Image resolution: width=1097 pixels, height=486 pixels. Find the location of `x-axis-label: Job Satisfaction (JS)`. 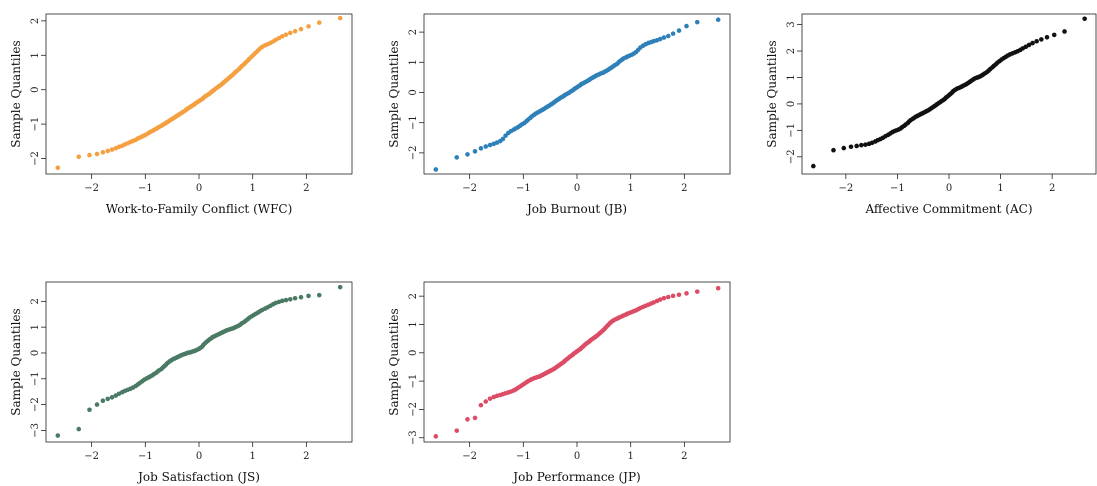

x-axis-label: Job Satisfaction (JS) is located at coordinates (198, 477).